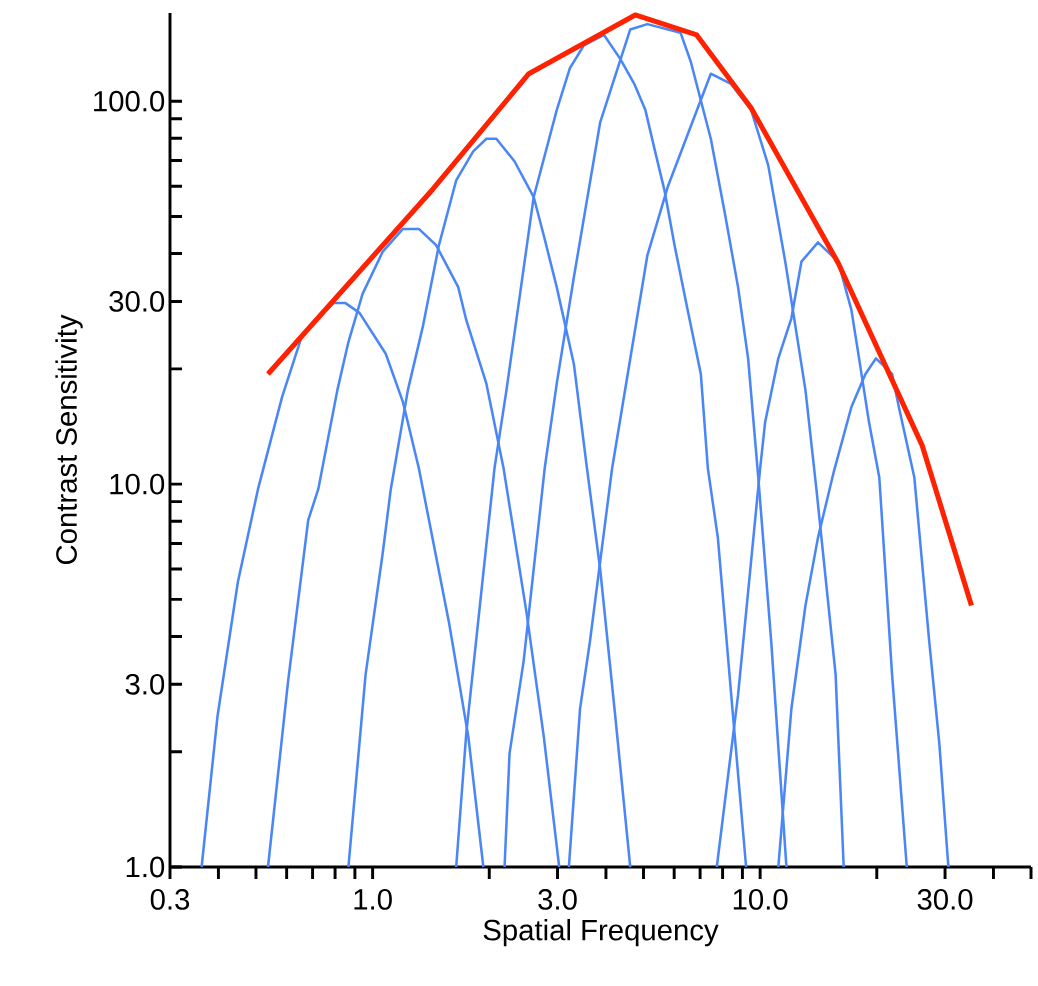 This screenshot has height=986, width=1038. Describe the element at coordinates (145, 684) in the screenshot. I see `y-tick-label: 3.0` at that location.